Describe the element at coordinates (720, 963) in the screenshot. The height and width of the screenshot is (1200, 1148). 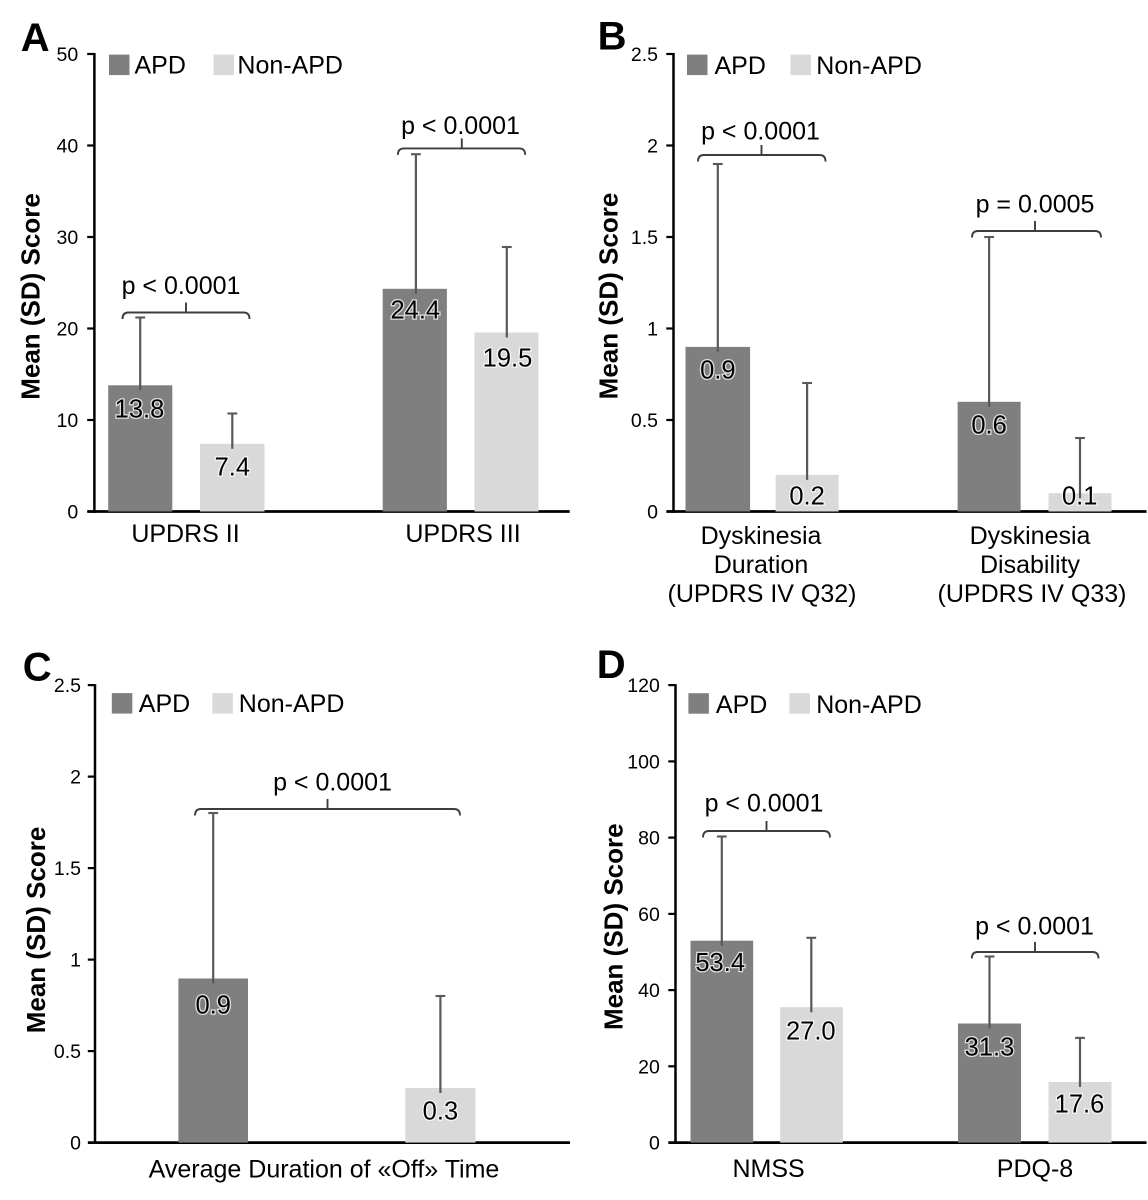
I see `svg-text: 53.4` at that location.